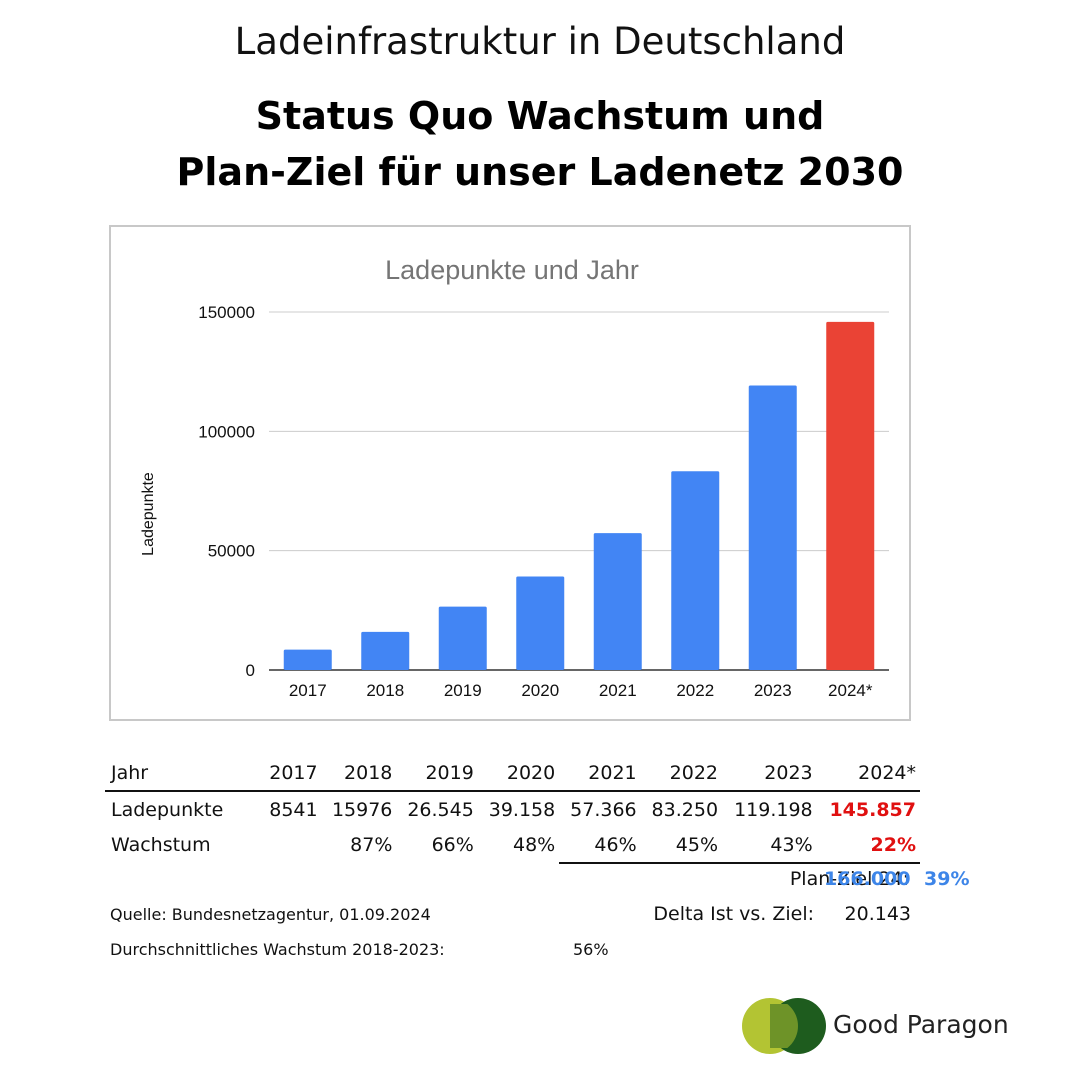 This screenshot has height=1080, width=1080. Describe the element at coordinates (167, 809) in the screenshot. I see `ladepunkte-label: Ladepunkte` at that location.